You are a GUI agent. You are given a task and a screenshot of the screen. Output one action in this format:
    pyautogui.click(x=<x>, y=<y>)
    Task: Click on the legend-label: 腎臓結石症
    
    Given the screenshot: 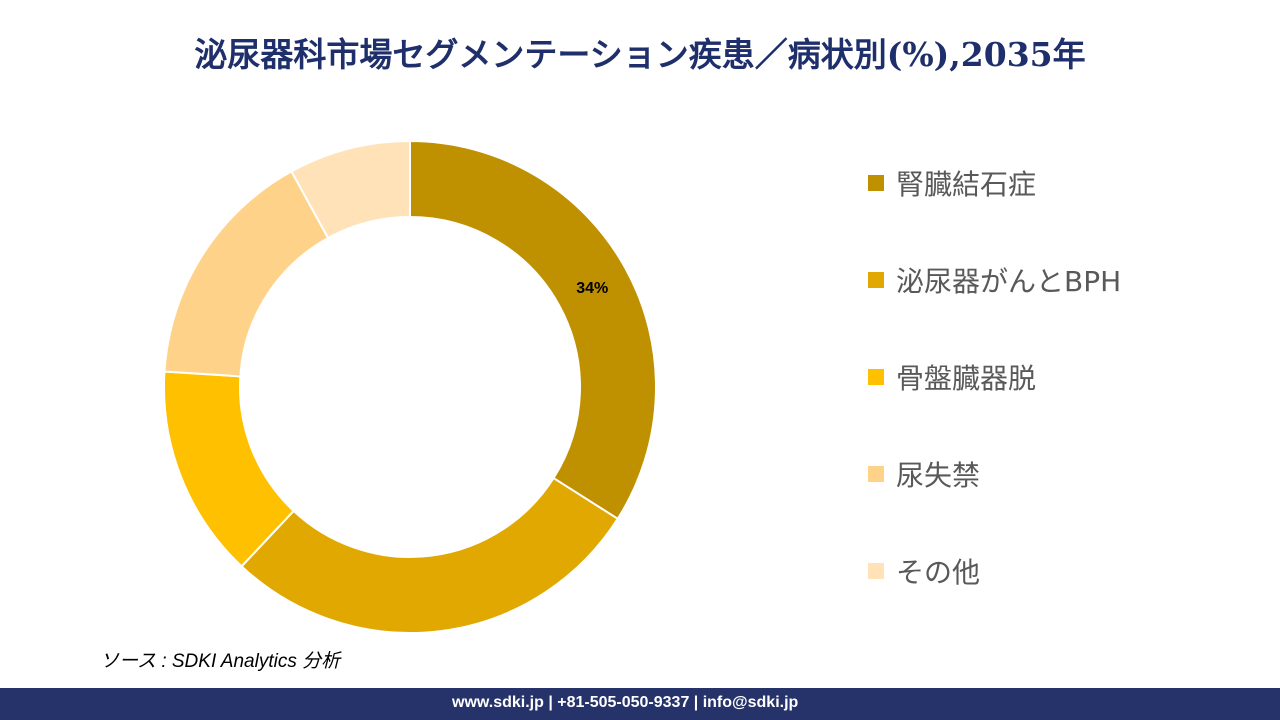 What is the action you would take?
    pyautogui.click(x=966, y=184)
    